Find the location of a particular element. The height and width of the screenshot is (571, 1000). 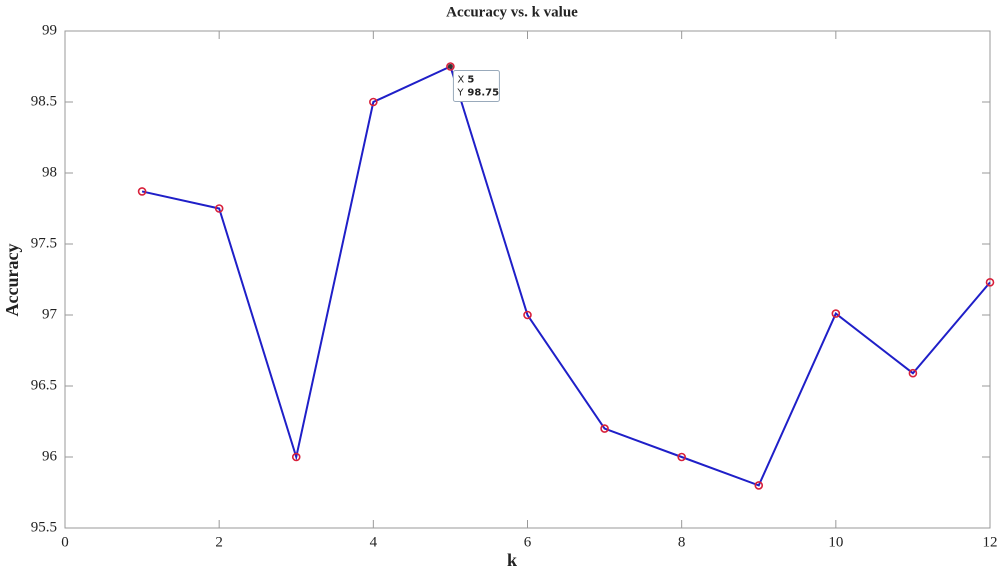

datatip: X 5Y 98.75 is located at coordinates (476, 86).